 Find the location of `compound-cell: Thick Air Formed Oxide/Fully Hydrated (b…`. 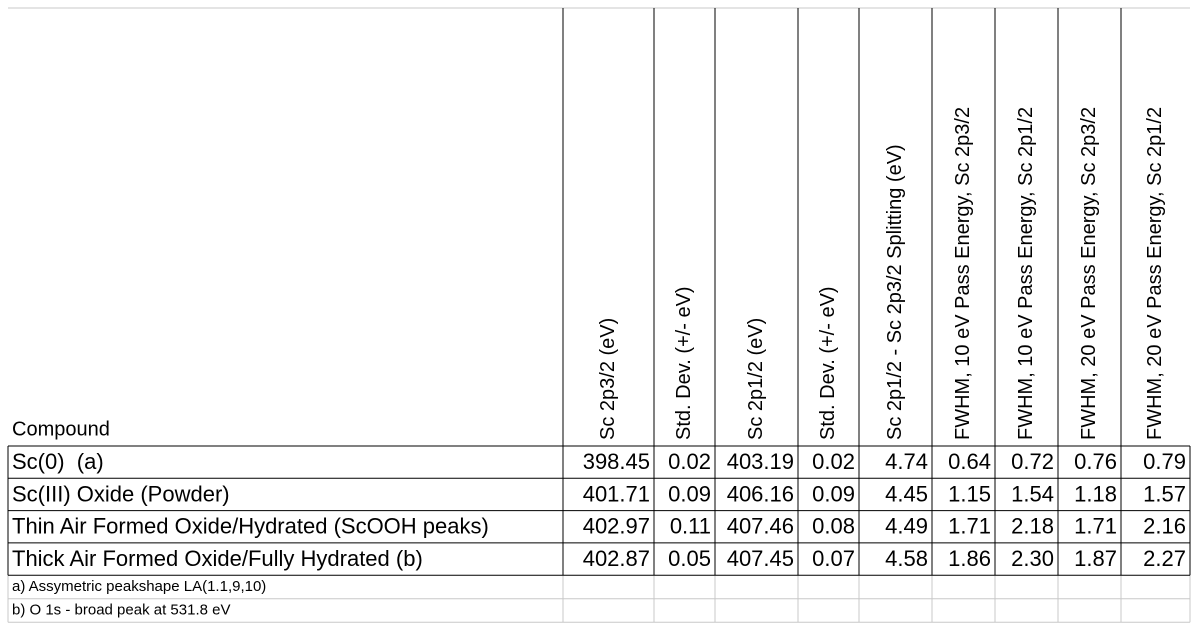

compound-cell: Thick Air Formed Oxide/Fully Hydrated (b… is located at coordinates (217, 558).